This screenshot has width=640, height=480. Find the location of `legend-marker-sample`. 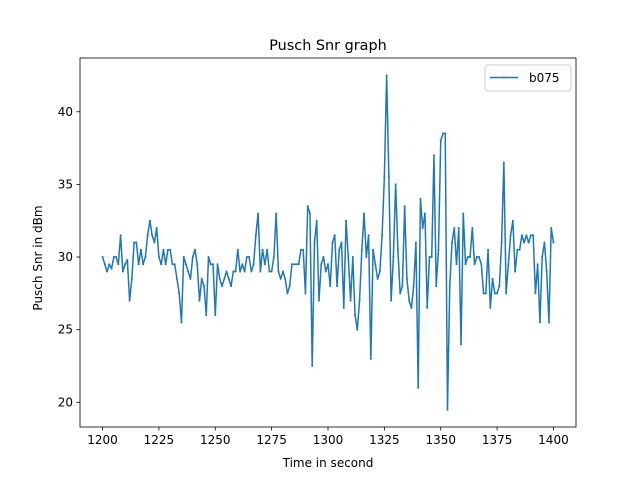

legend-marker-sample is located at coordinates (504, 77).